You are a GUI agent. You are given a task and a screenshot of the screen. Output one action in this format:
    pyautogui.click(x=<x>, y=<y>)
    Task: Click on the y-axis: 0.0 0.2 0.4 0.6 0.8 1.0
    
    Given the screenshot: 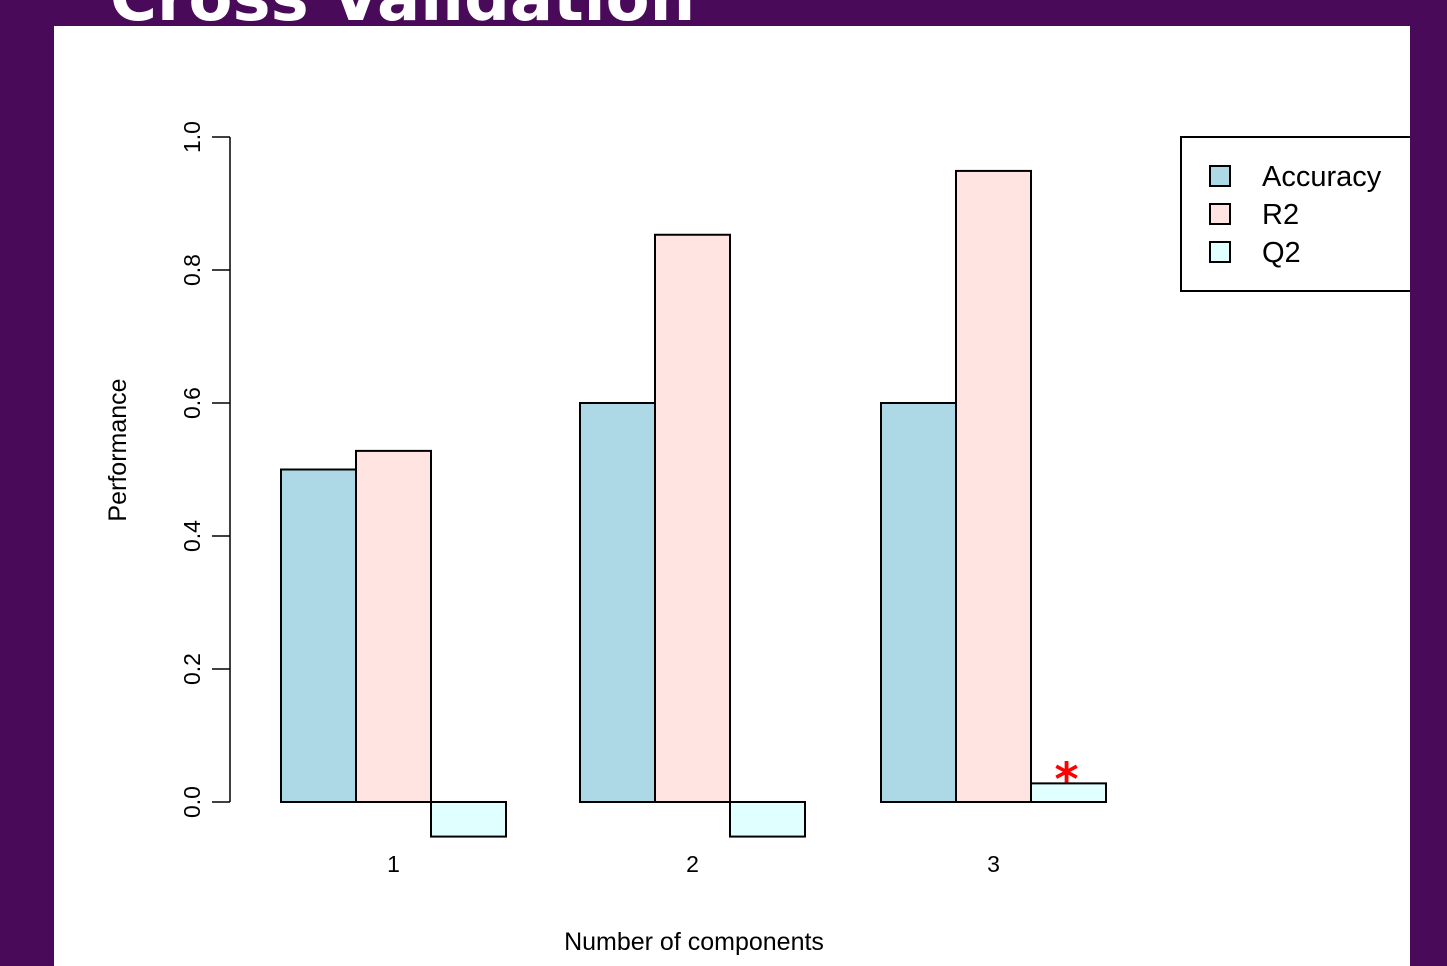 What is the action you would take?
    pyautogui.click(x=205, y=469)
    